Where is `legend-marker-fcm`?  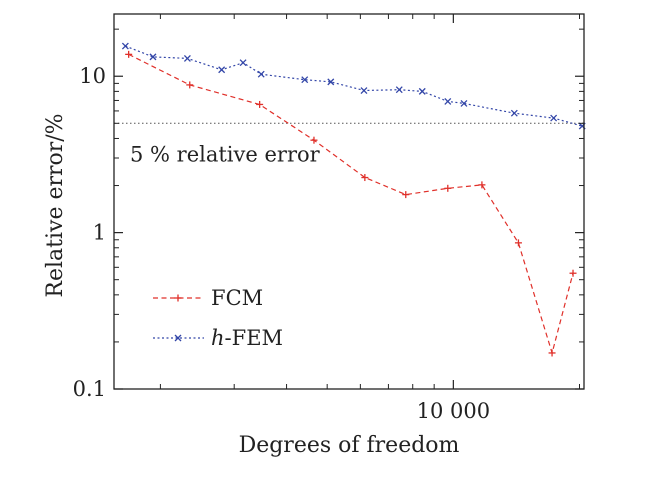 legend-marker-fcm is located at coordinates (178, 298).